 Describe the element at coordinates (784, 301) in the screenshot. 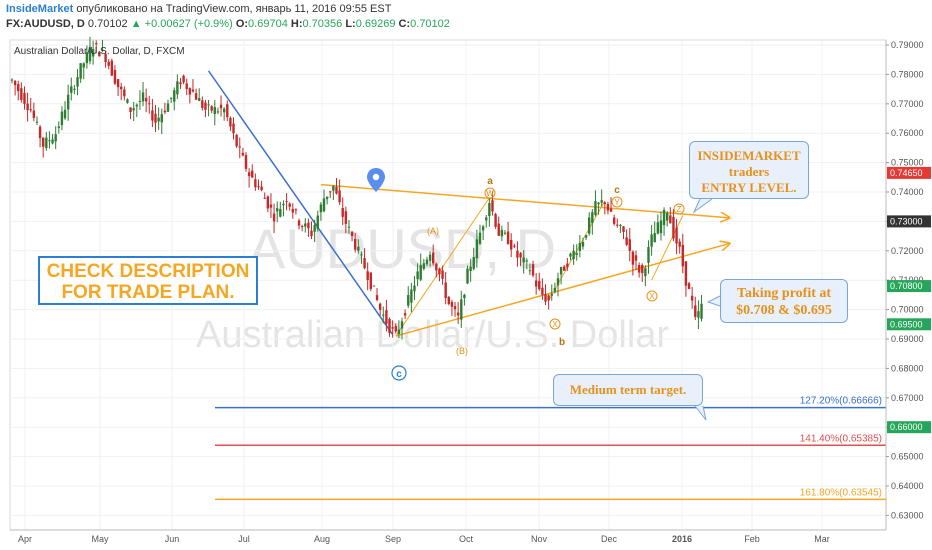

I see `take-profit-callout: Taking profit at $0.708 & $0.695` at that location.